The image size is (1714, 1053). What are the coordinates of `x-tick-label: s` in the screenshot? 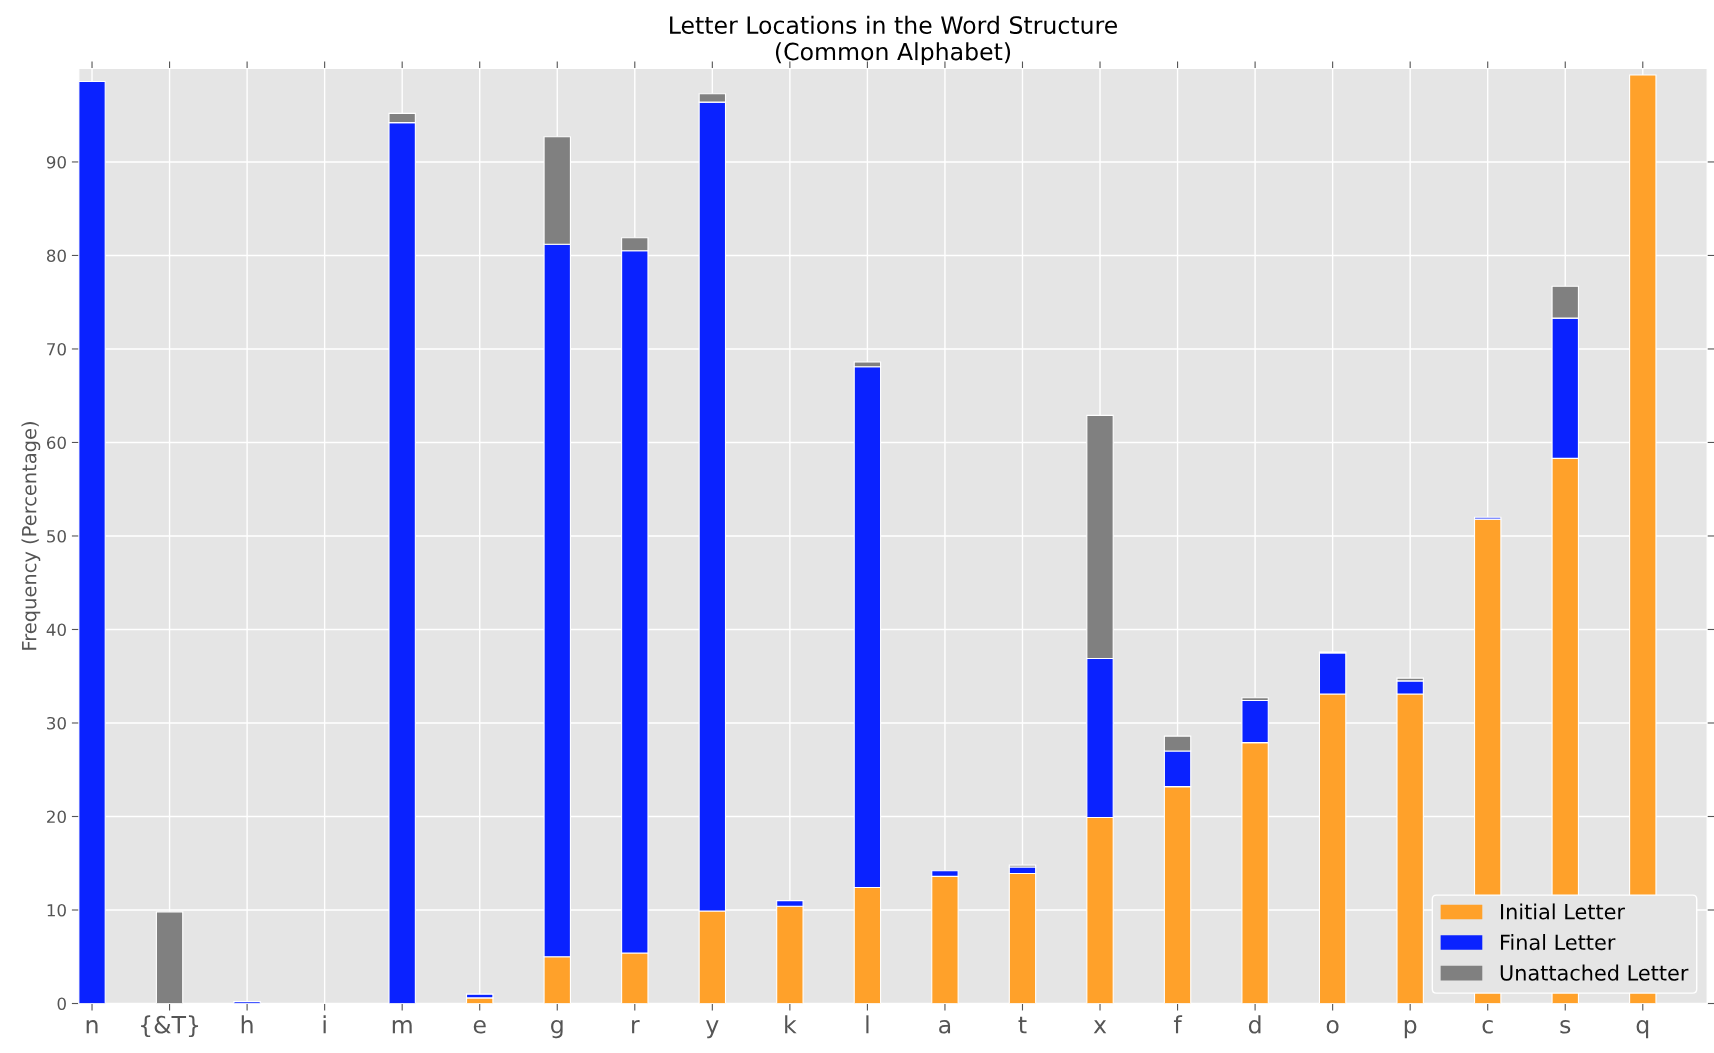 It's located at (1565, 1027).